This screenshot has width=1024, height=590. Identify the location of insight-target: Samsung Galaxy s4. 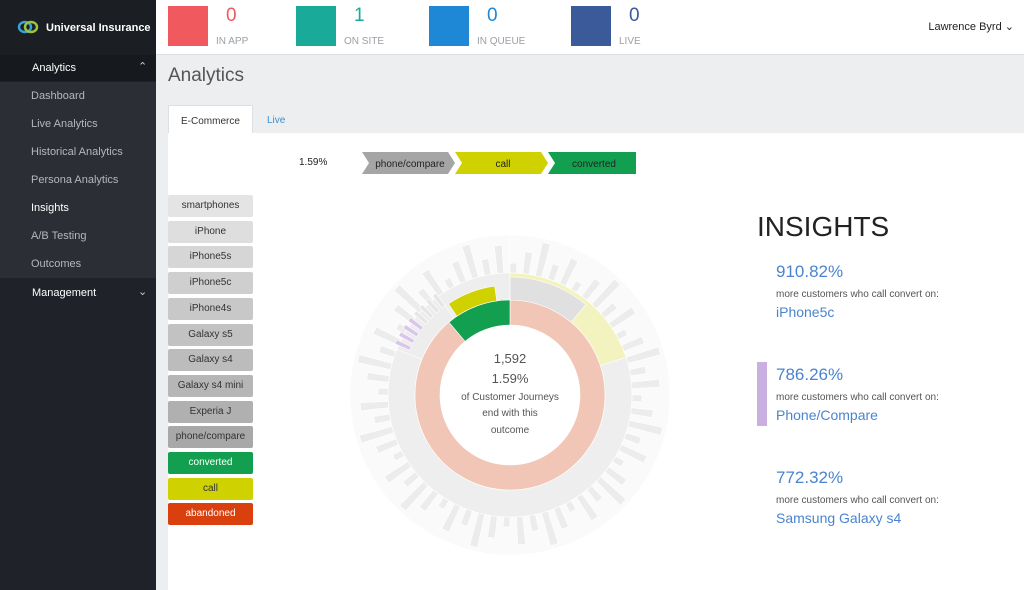
(839, 518).